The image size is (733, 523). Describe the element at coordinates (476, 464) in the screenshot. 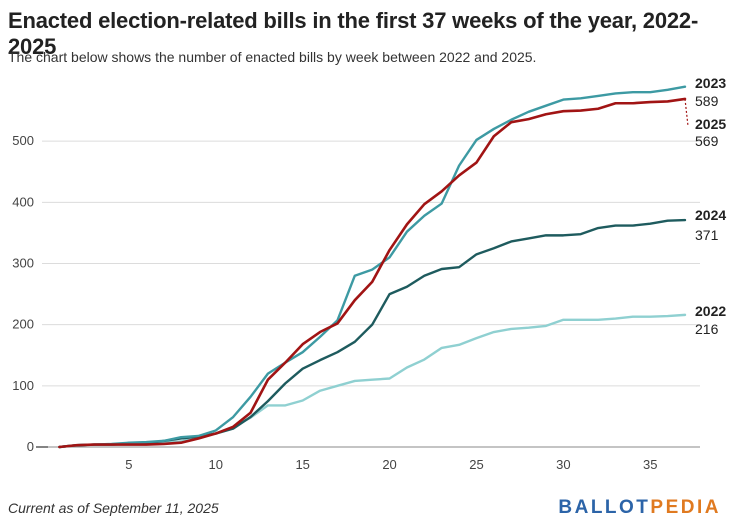

I see `x-tick-label: 25` at that location.